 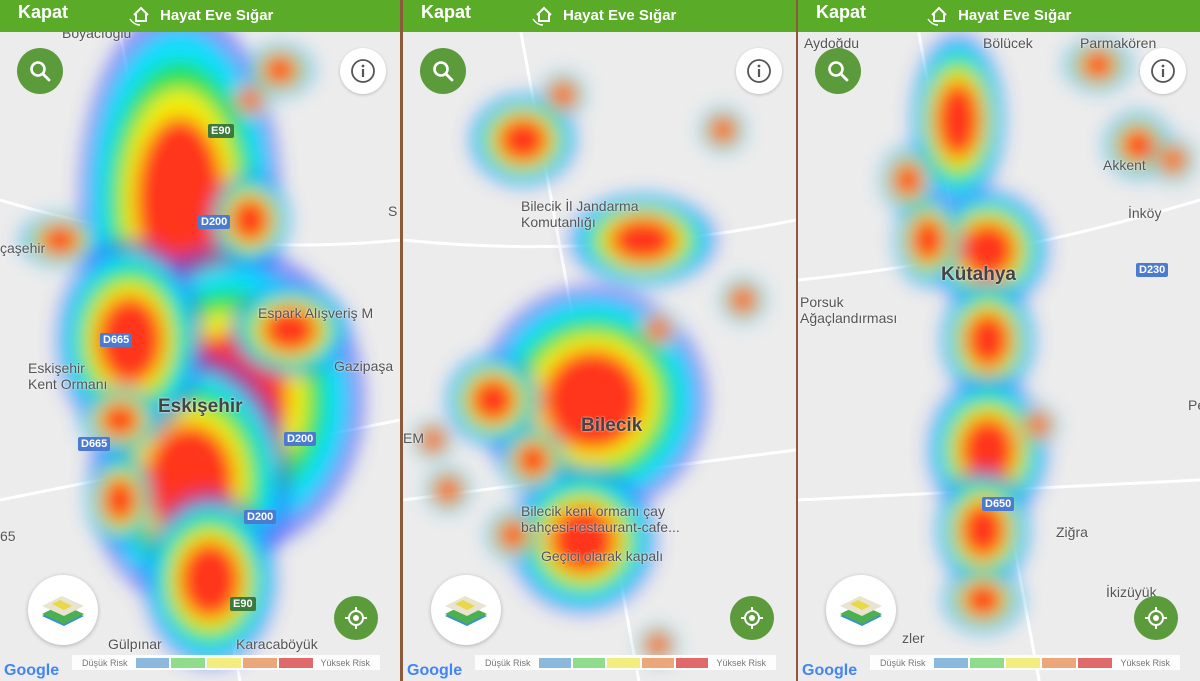 I want to click on place-label: S, so click(x=393, y=211).